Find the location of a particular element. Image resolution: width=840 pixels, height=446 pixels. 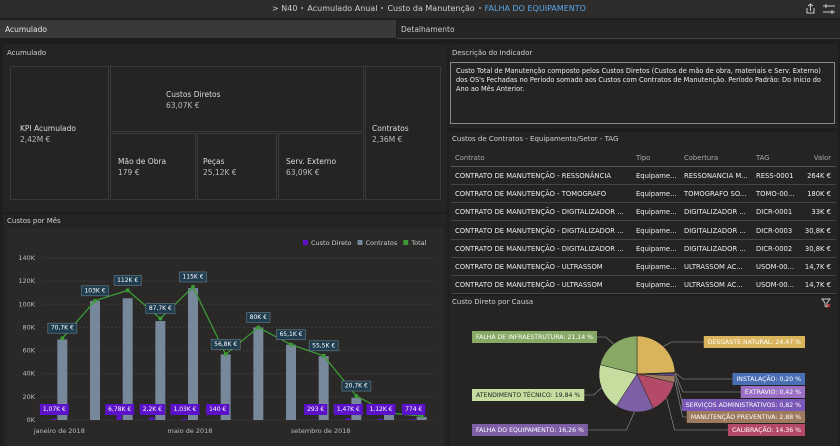

tile: KPI Acumulado2,42M € is located at coordinates (59, 133).